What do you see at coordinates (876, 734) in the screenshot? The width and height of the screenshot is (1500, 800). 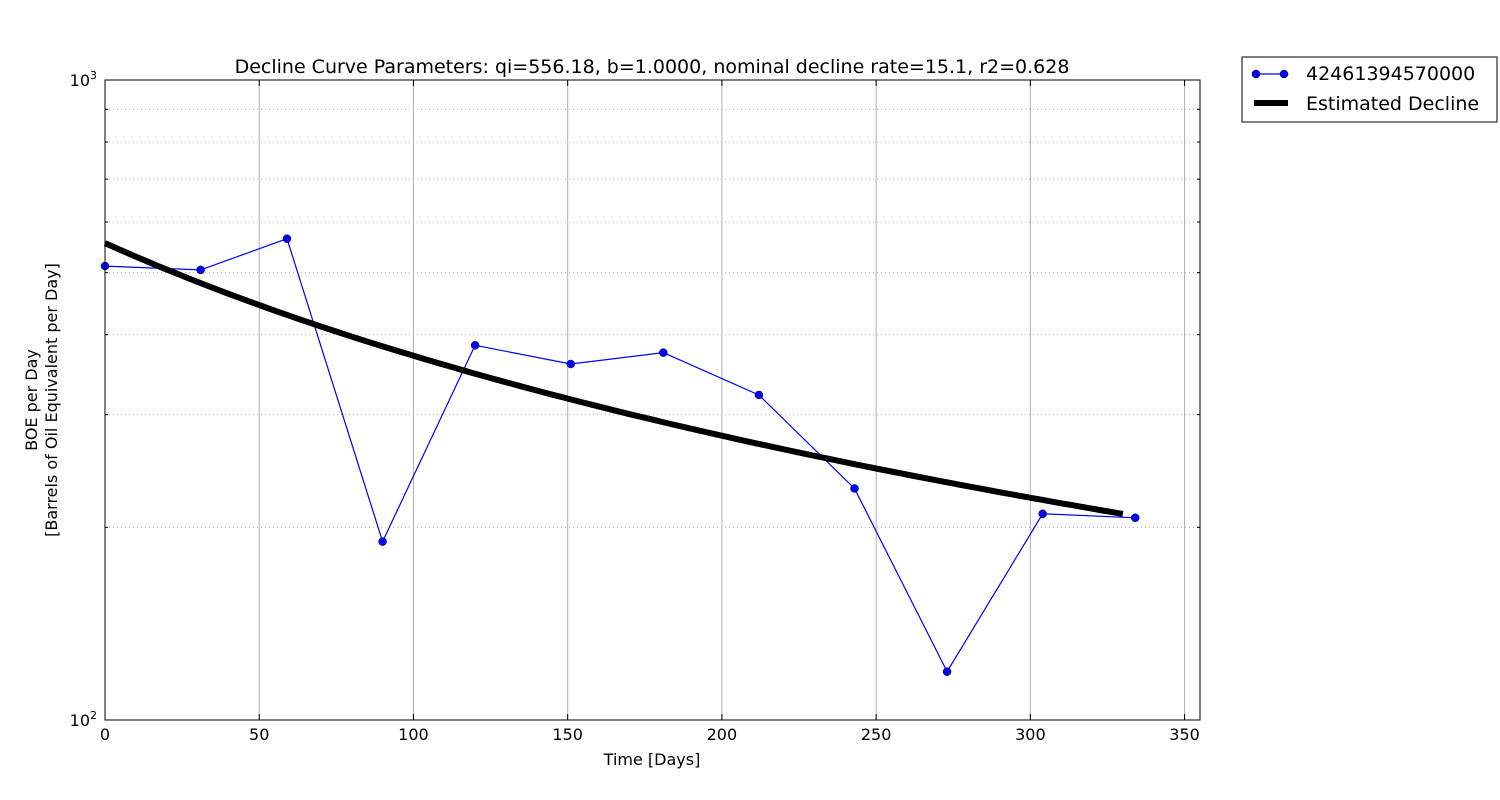 I see `x-tick-label: 250` at bounding box center [876, 734].